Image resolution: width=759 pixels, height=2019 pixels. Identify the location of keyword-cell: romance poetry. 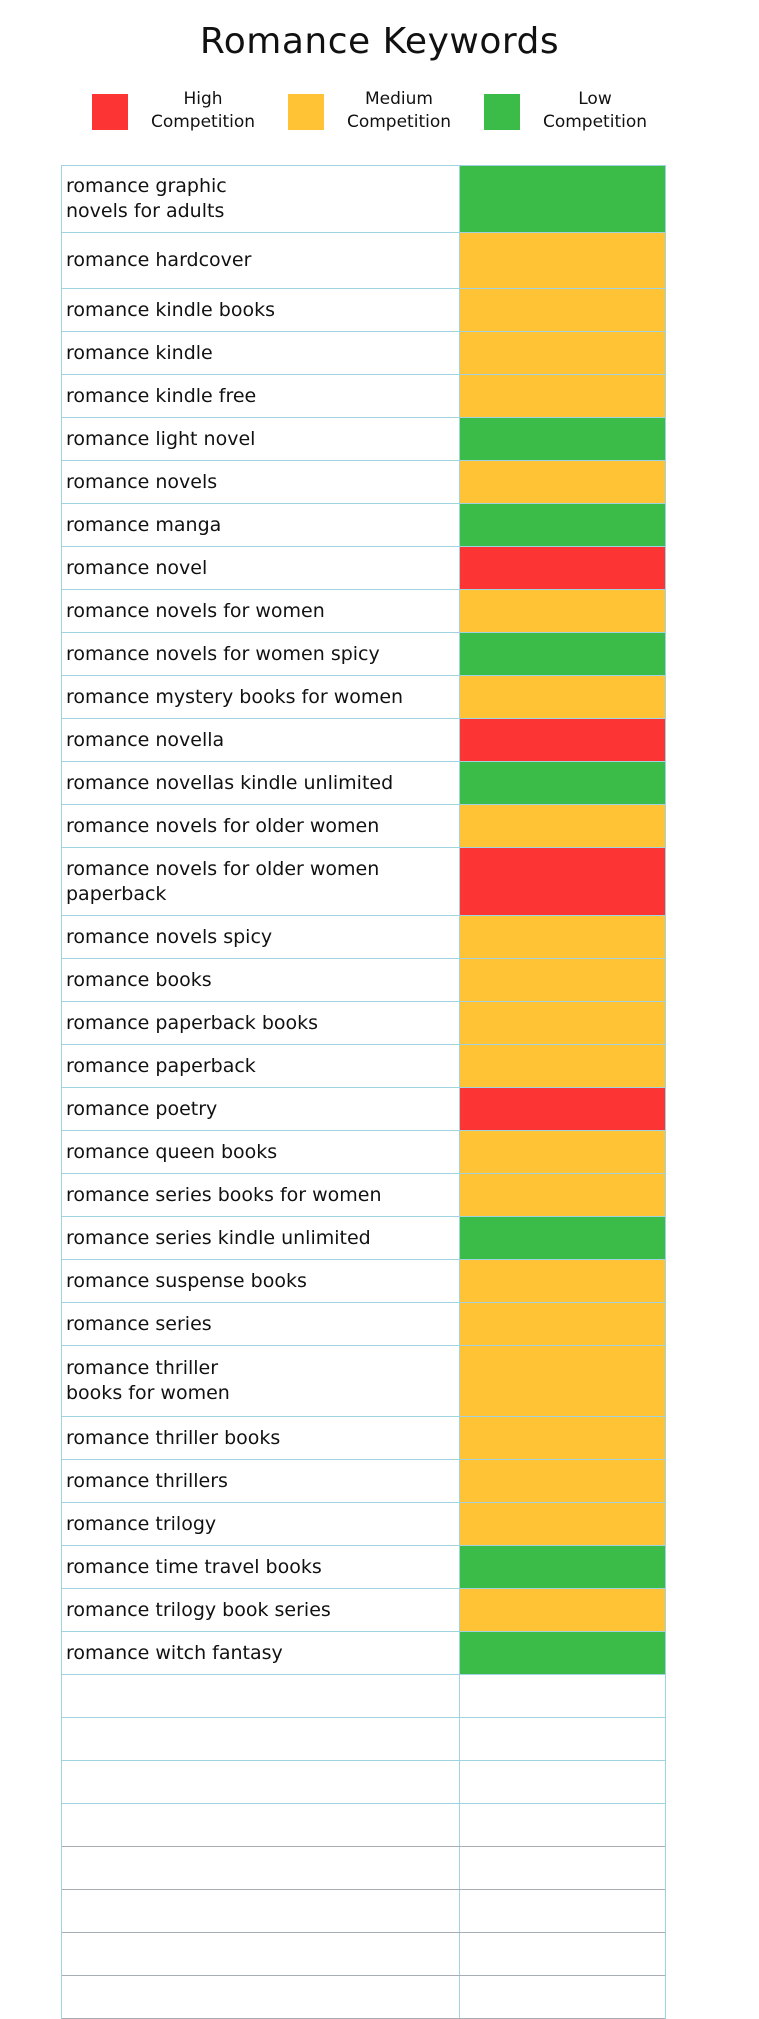
(261, 1109).